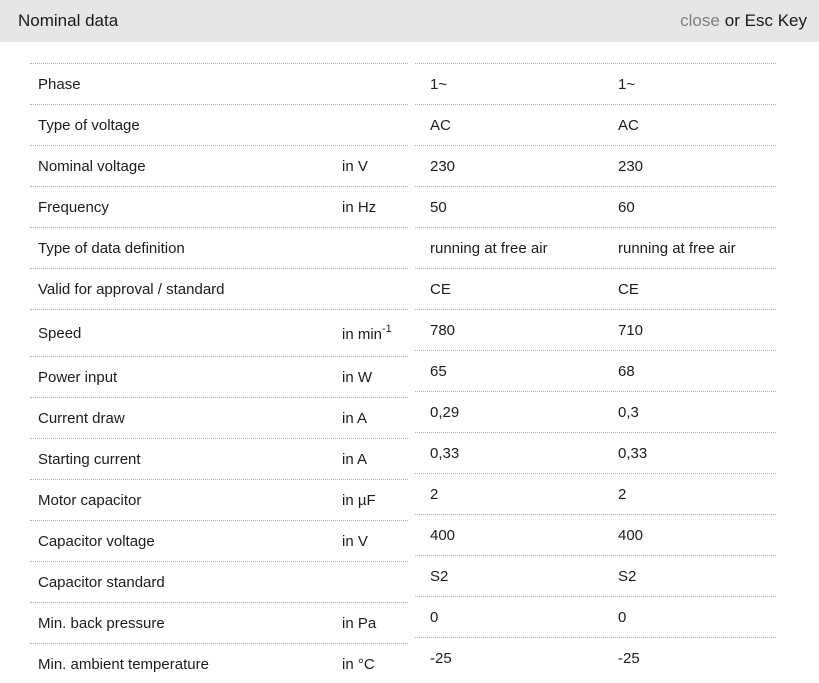  I want to click on row-value-1: 400, so click(443, 535).